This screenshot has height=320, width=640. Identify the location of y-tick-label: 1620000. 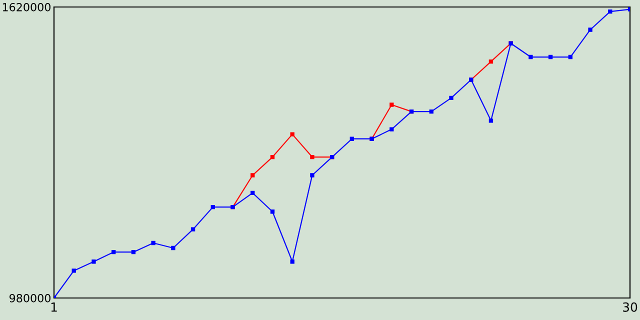
(26, 7).